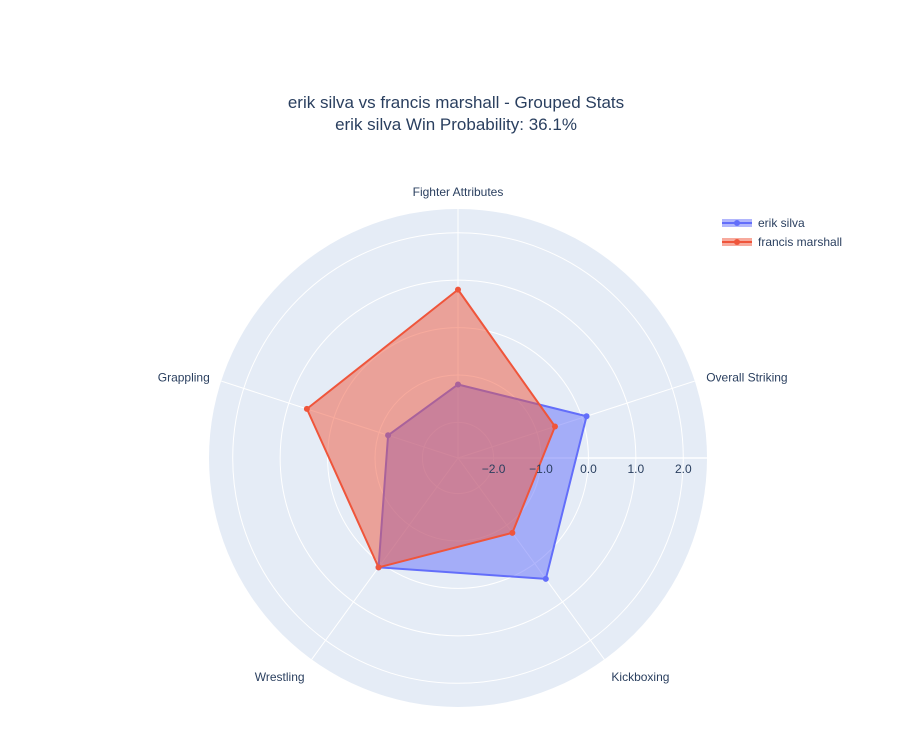 The width and height of the screenshot is (912, 746). What do you see at coordinates (184, 377) in the screenshot?
I see `category-label: Grappling` at bounding box center [184, 377].